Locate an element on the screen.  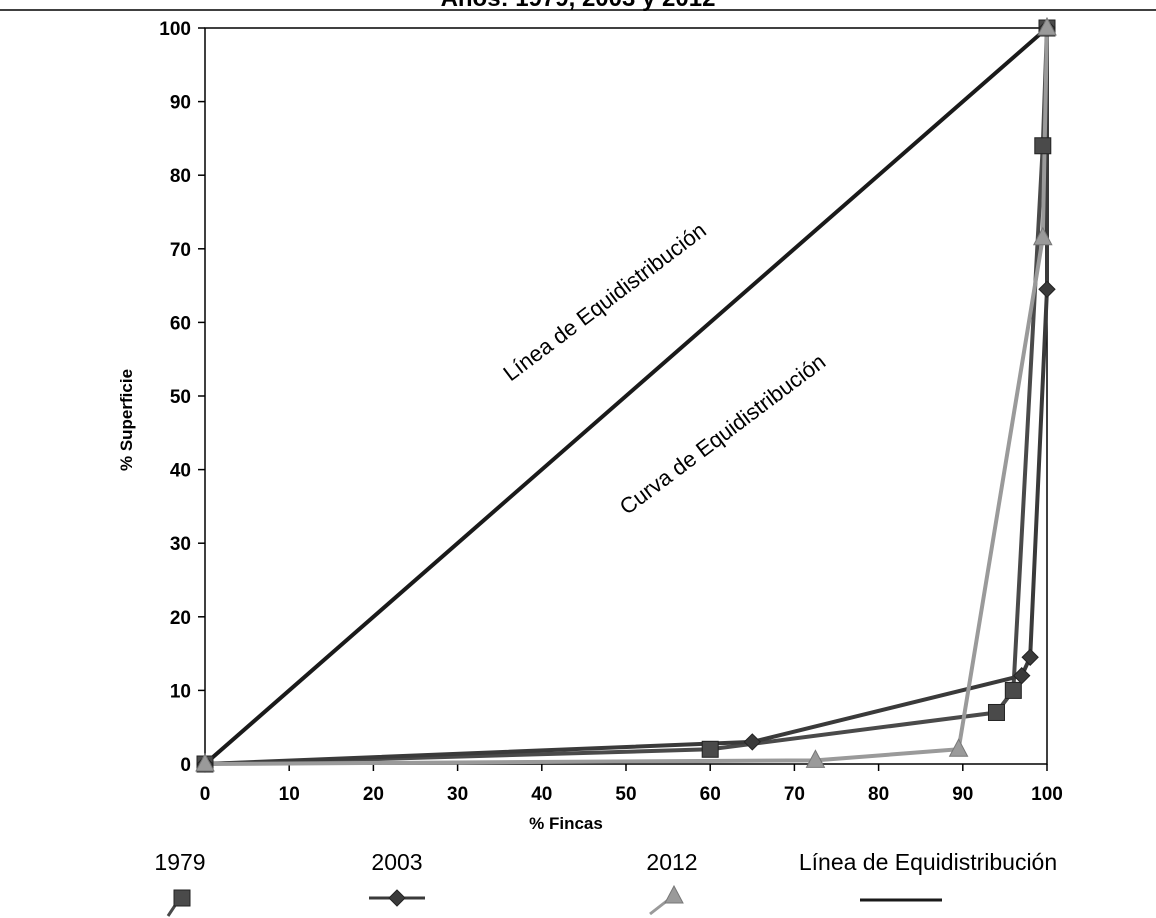
y-axis-label: % Superficie is located at coordinates (126, 420).